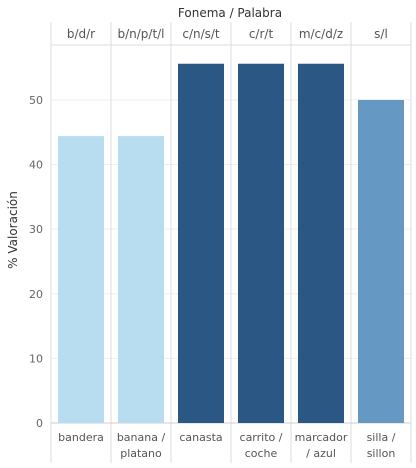 The height and width of the screenshot is (468, 416). Describe the element at coordinates (36, 358) in the screenshot. I see `y-tick-label: 10` at that location.